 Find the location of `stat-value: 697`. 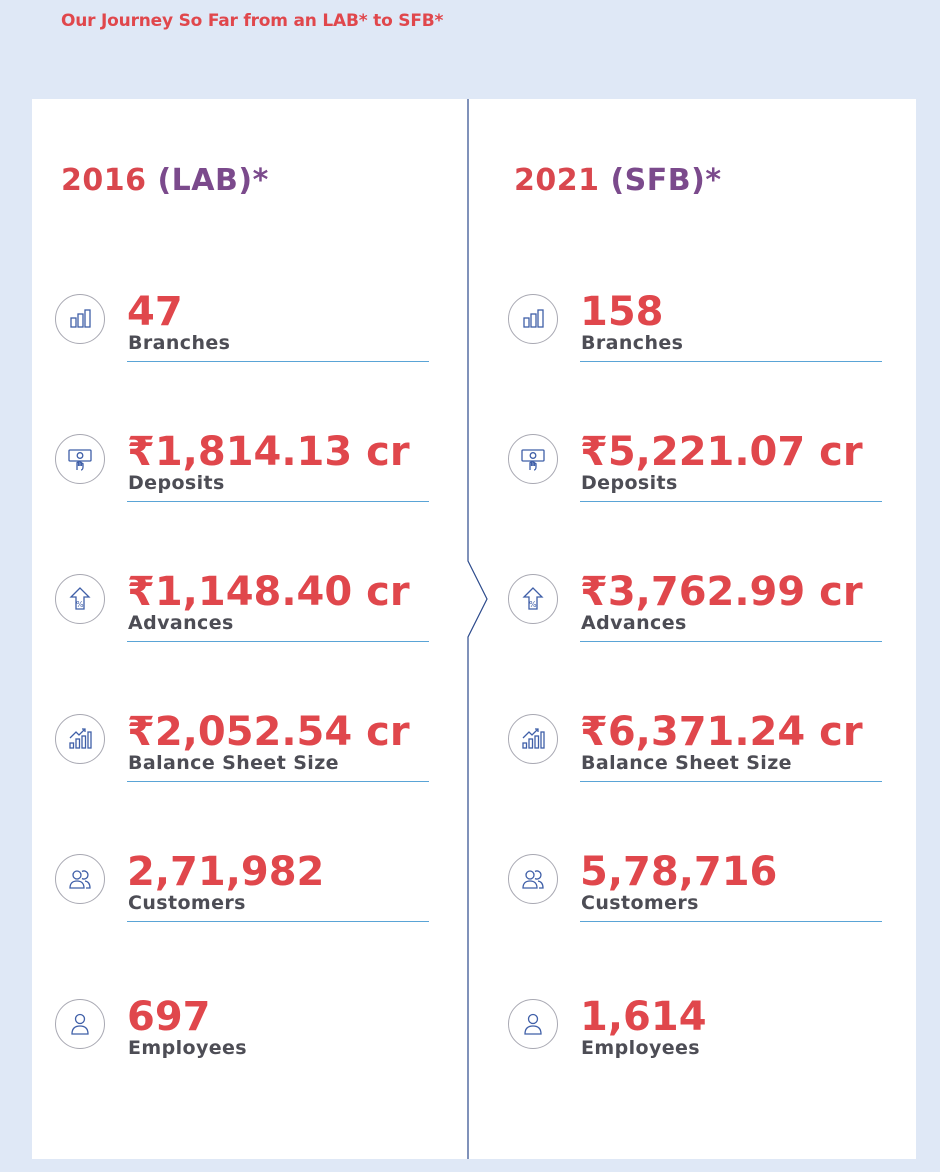

stat-value: 697 is located at coordinates (169, 1017).